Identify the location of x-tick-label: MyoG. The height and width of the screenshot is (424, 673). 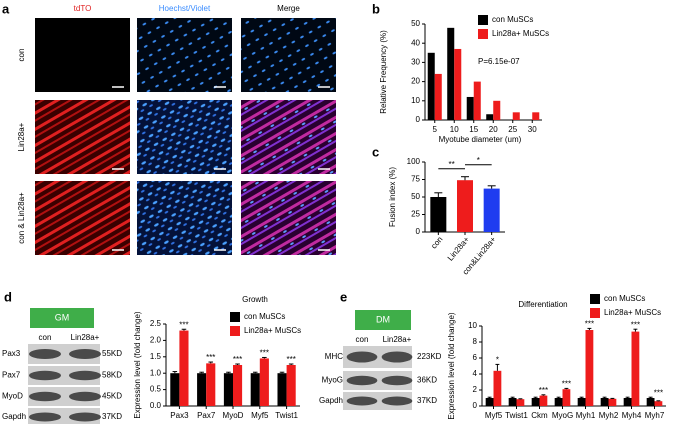
(562, 415).